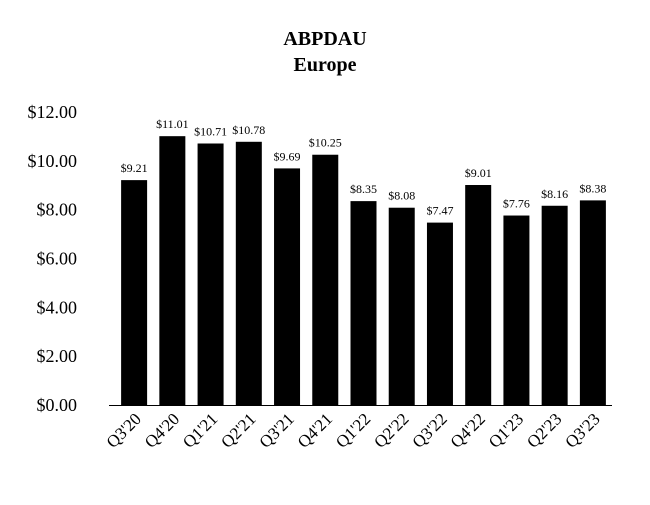 The image size is (650, 505). Describe the element at coordinates (248, 130) in the screenshot. I see `bar-data-label: $10.78` at that location.